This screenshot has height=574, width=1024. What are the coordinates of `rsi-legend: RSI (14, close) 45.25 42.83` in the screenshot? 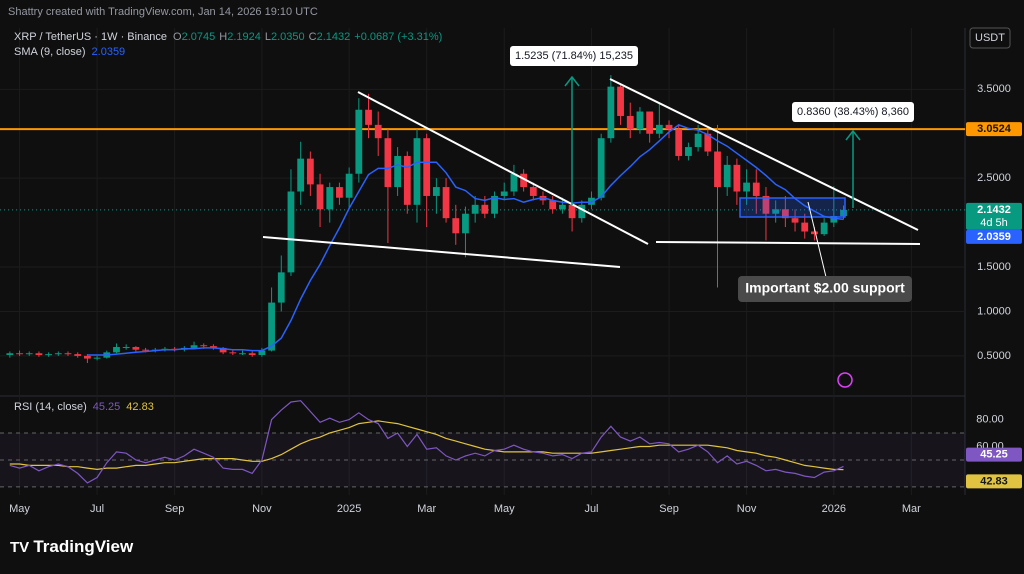 It's located at (84, 407).